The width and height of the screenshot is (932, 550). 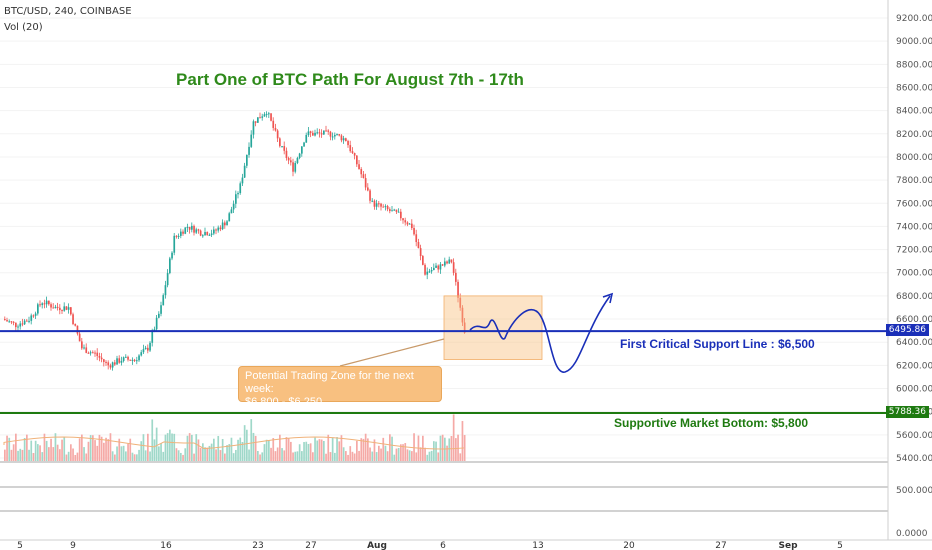 I want to click on y-tick-label: 7800.00, so click(x=914, y=181).